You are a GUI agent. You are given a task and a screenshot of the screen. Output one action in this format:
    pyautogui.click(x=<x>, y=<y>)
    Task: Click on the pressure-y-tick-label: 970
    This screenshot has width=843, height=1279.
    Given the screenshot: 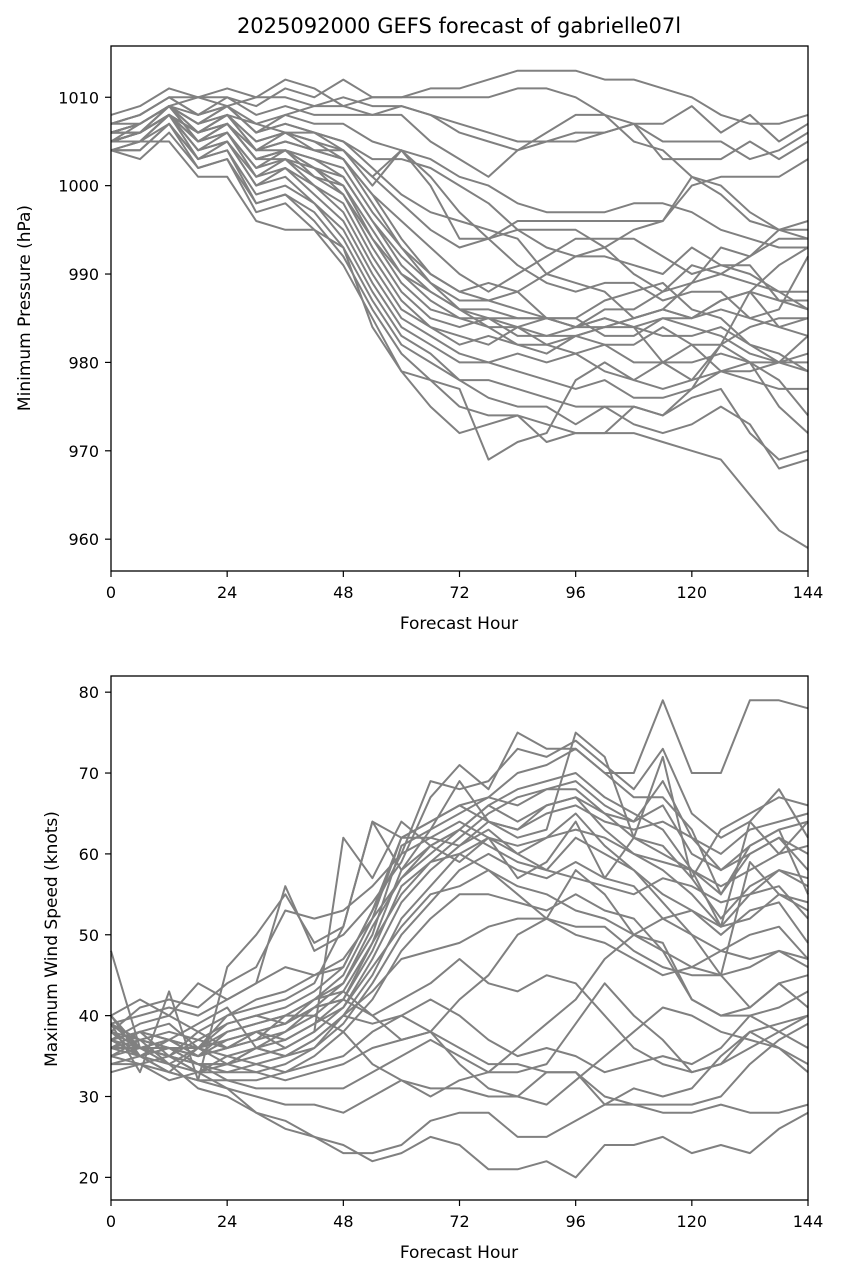 What is the action you would take?
    pyautogui.click(x=83, y=451)
    